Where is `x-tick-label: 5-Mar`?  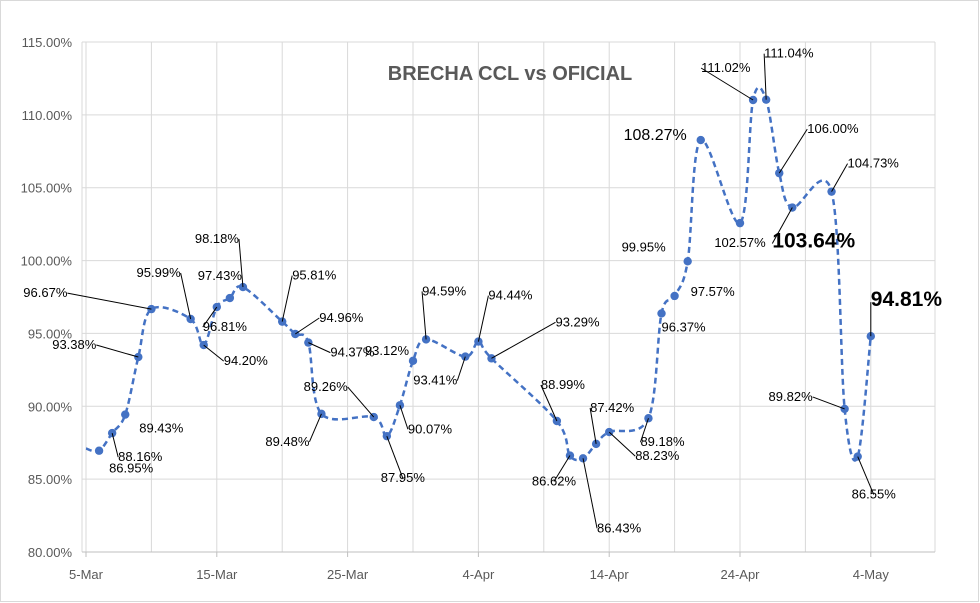
x-tick-label: 5-Mar is located at coordinates (86, 574).